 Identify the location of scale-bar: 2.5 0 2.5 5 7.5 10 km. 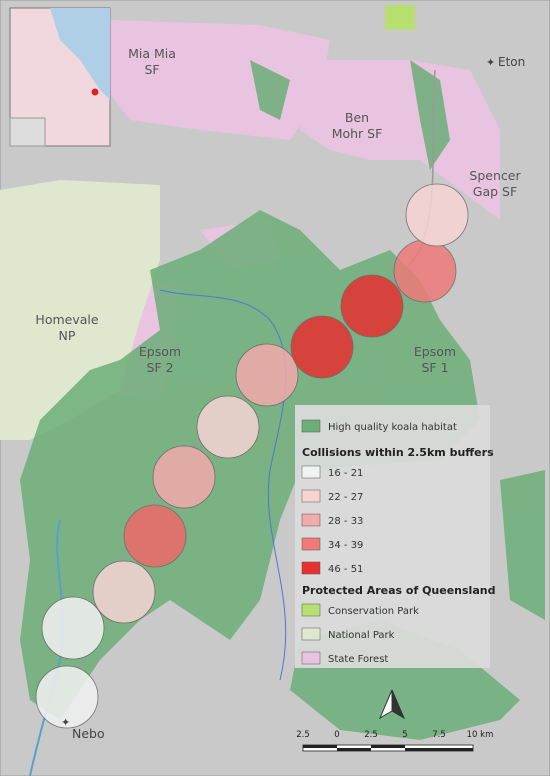
(395, 741).